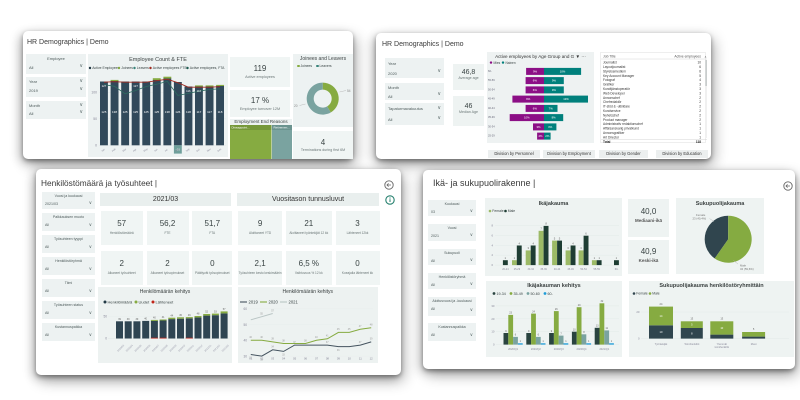  I want to click on svg-text: Active employees, so click(687, 56).